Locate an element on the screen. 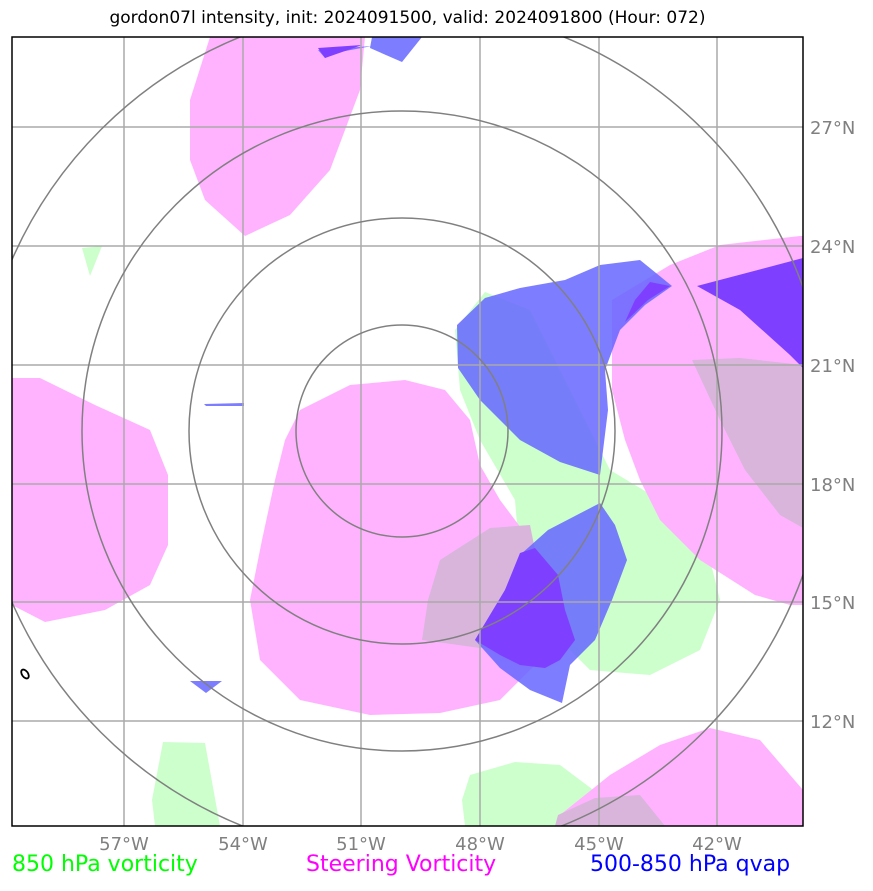 Image resolution: width=873 pixels, height=891 pixels. blue-area-small-west is located at coordinates (224, 404).